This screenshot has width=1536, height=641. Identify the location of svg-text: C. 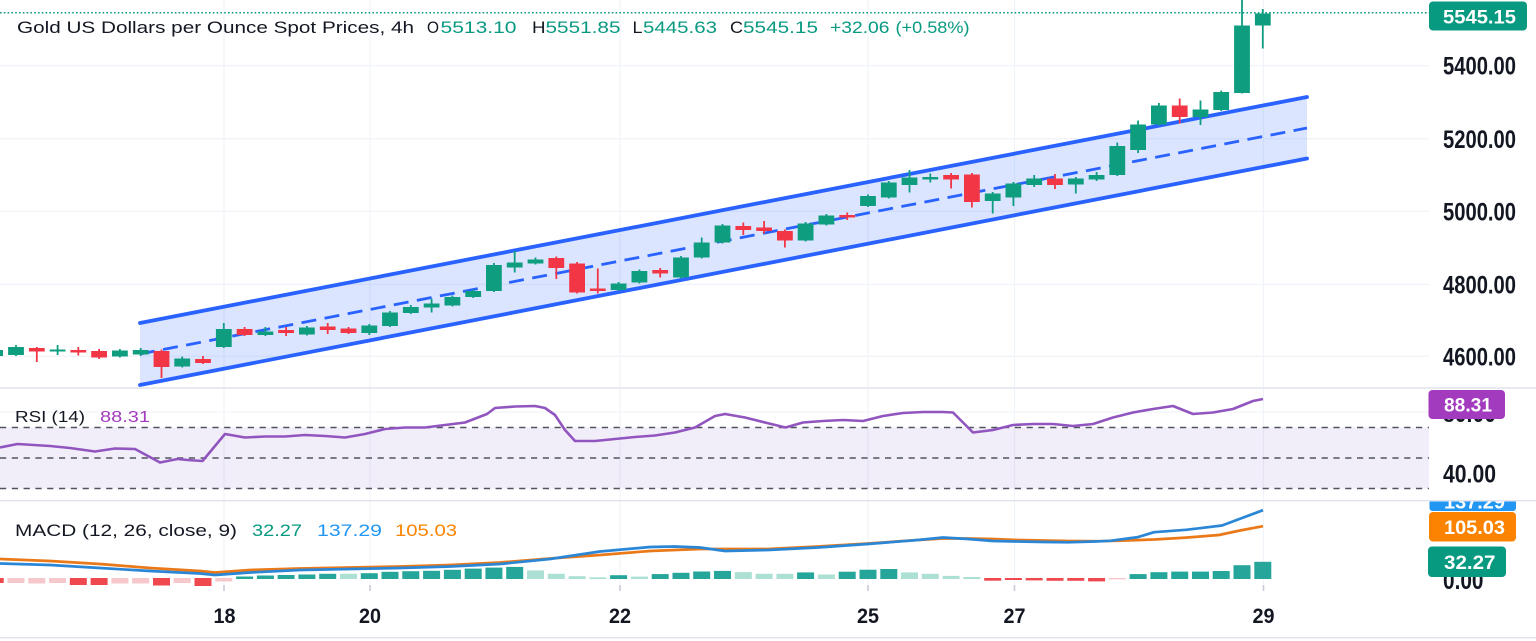
(736, 27).